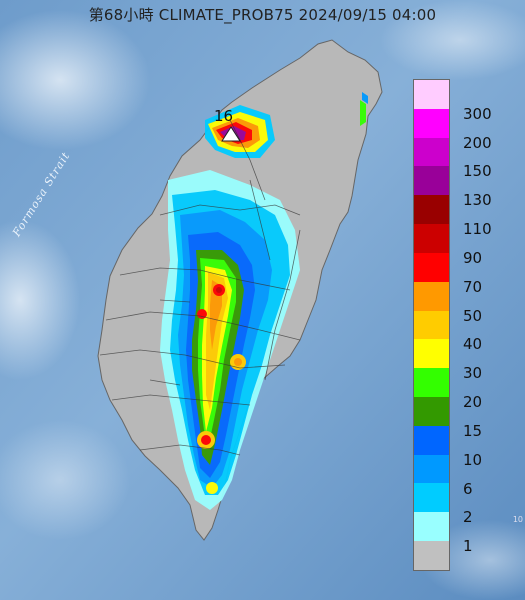  I want to click on legend-label: 50, so click(473, 315).